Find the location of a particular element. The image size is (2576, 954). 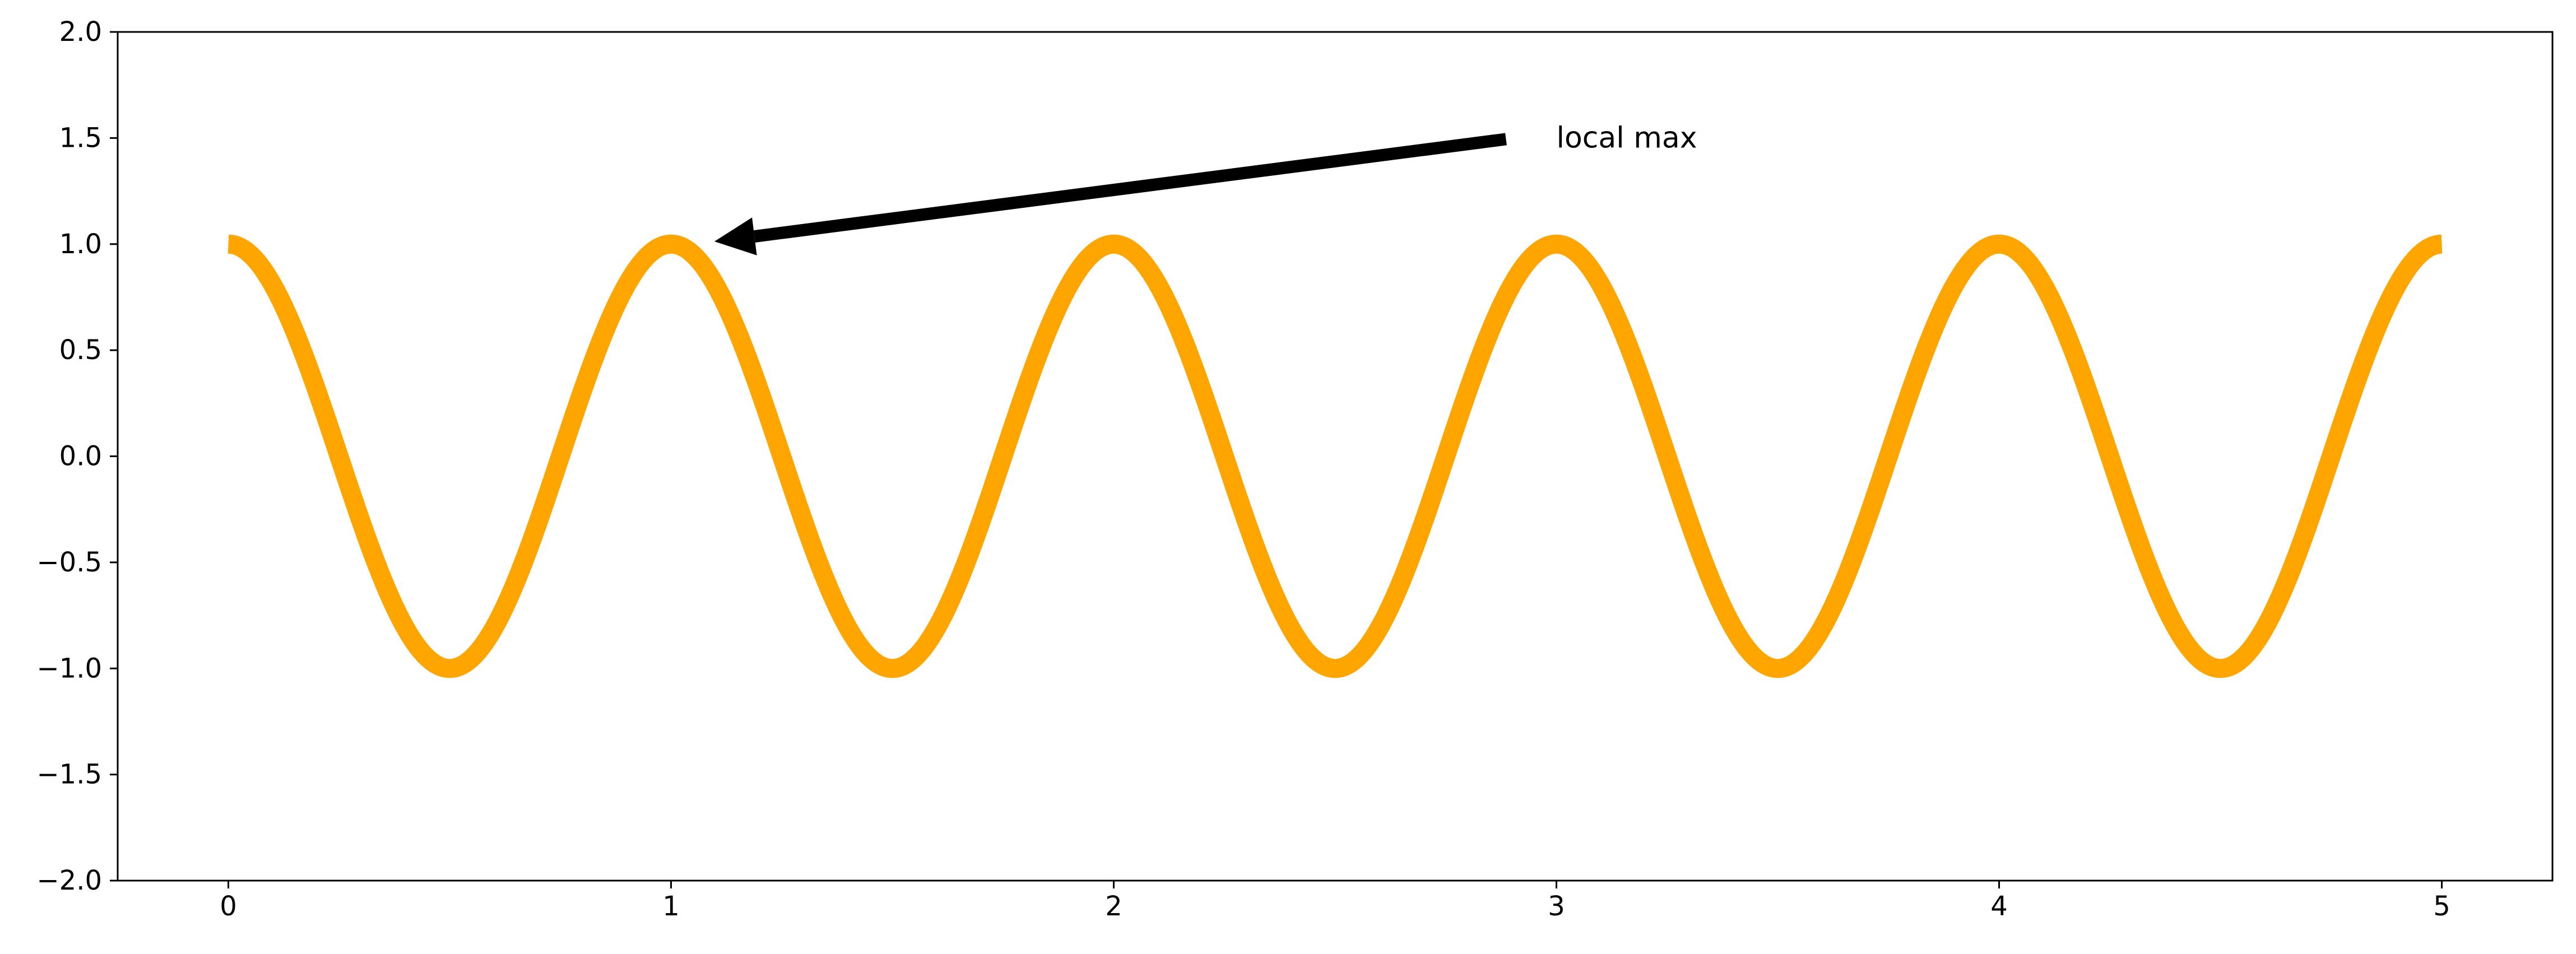

y-axis: −2.0 −1.5 −1.0 −0.5 0.0 0.5 1.0 1.5 2.0 is located at coordinates (77, 456).